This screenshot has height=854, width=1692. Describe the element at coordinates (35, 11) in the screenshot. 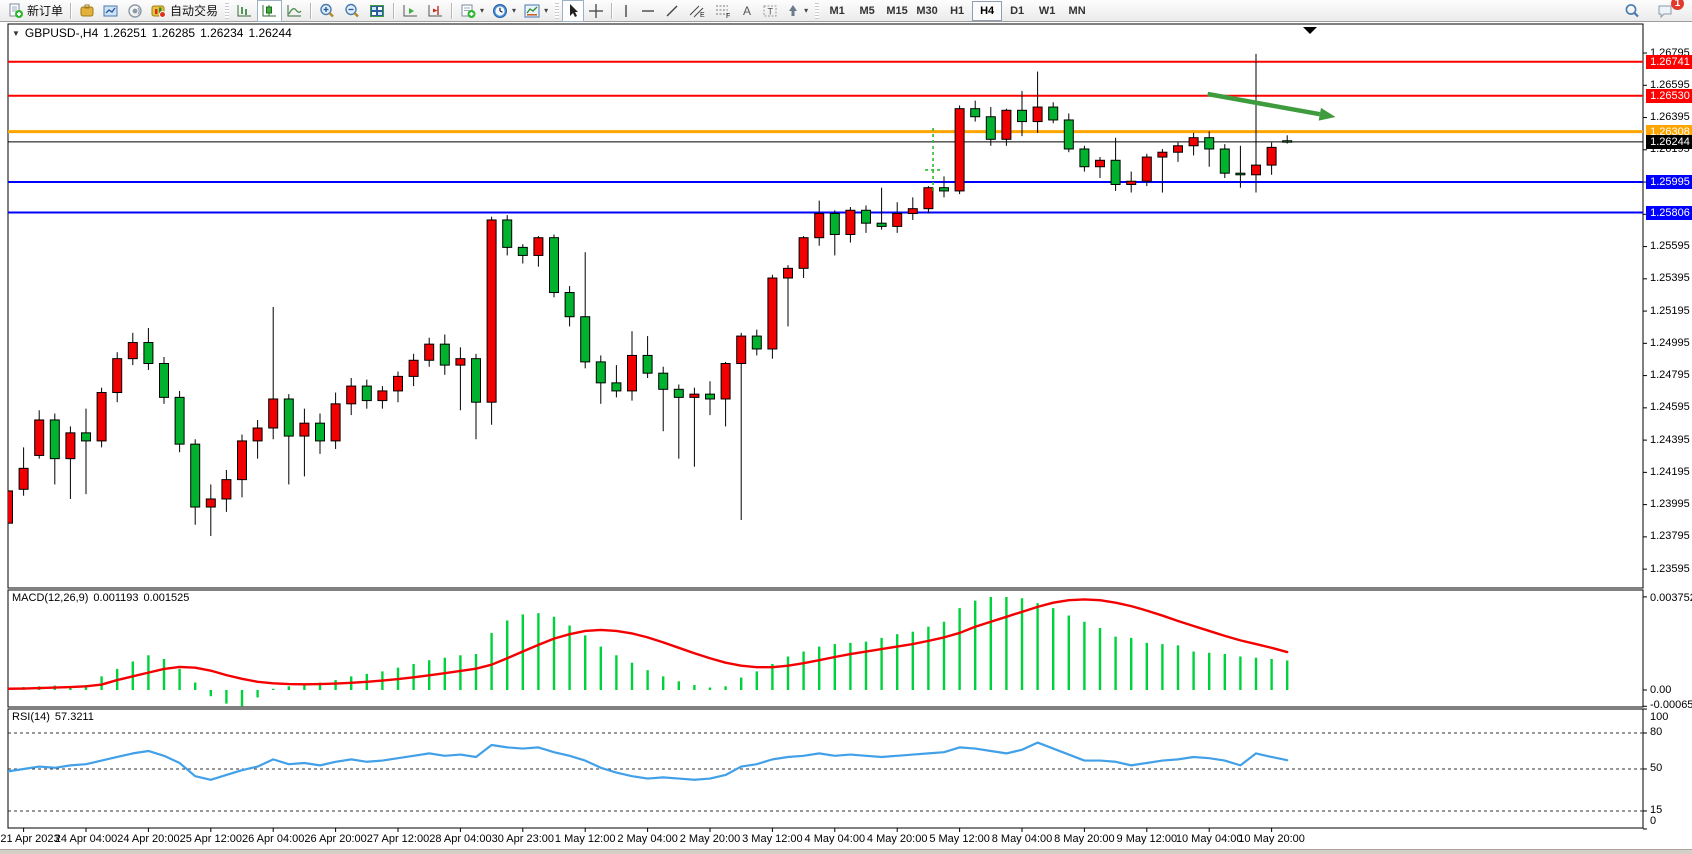

I see `new-order-button: 新订单` at that location.